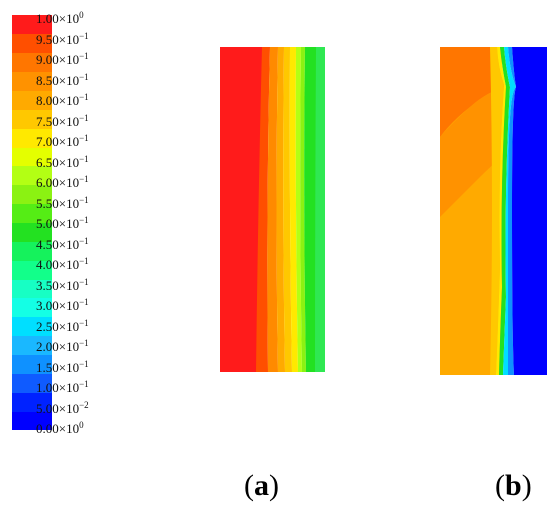  Describe the element at coordinates (62, 100) in the screenshot. I see `legend-tick-label: 8.00×10⁻¹` at that location.